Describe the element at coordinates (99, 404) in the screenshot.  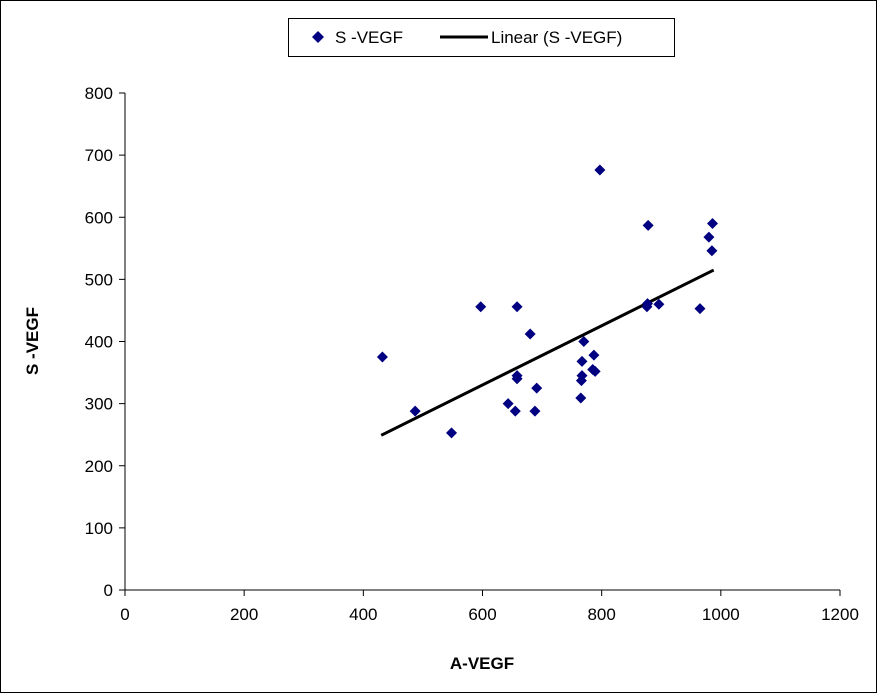
I see `y-tick-label: 300` at that location.